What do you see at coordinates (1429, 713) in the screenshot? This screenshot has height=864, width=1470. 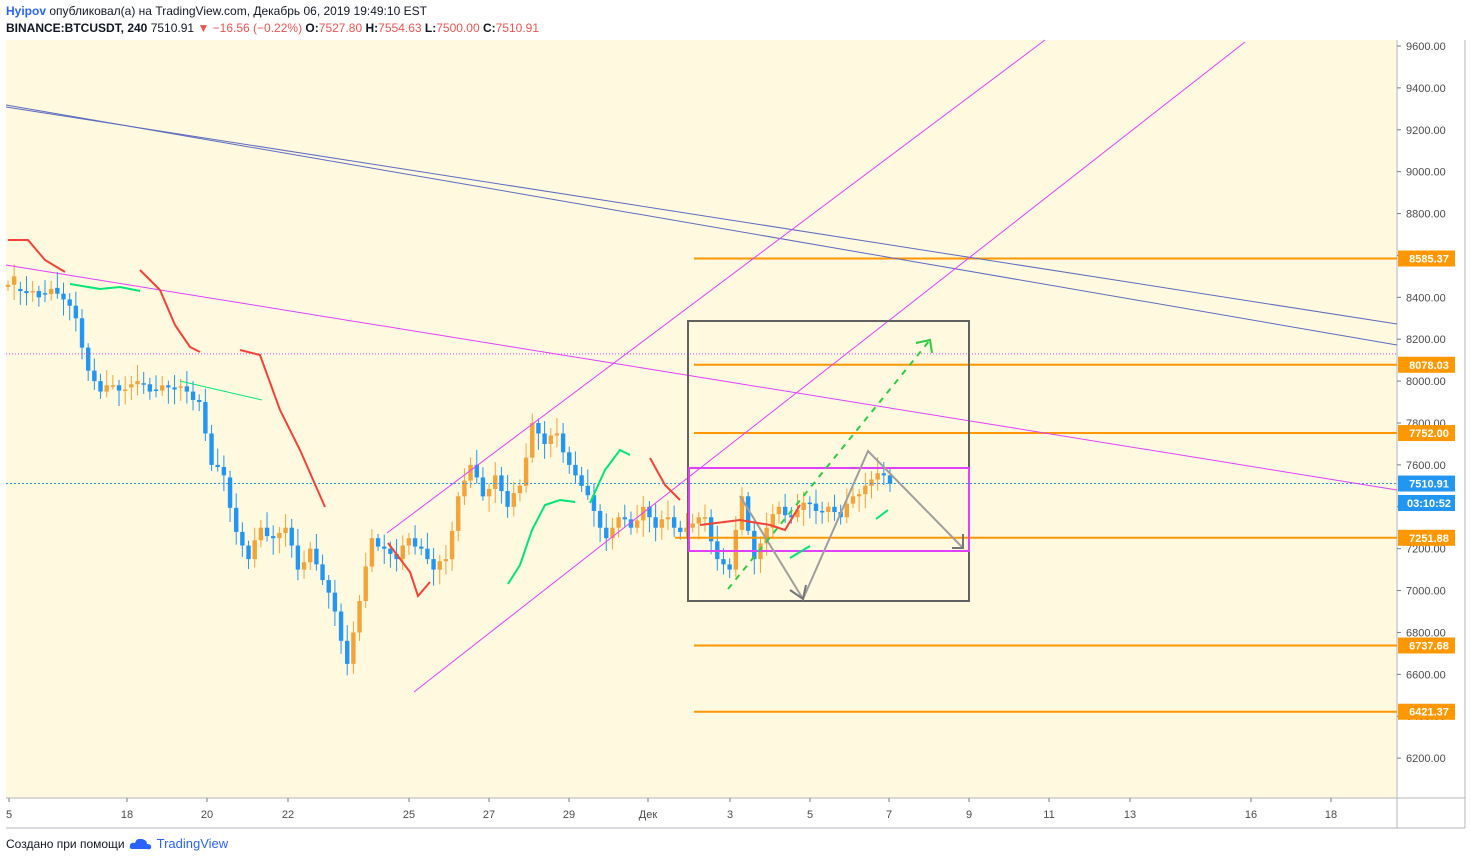 I see `price-label: 6421.37` at bounding box center [1429, 713].